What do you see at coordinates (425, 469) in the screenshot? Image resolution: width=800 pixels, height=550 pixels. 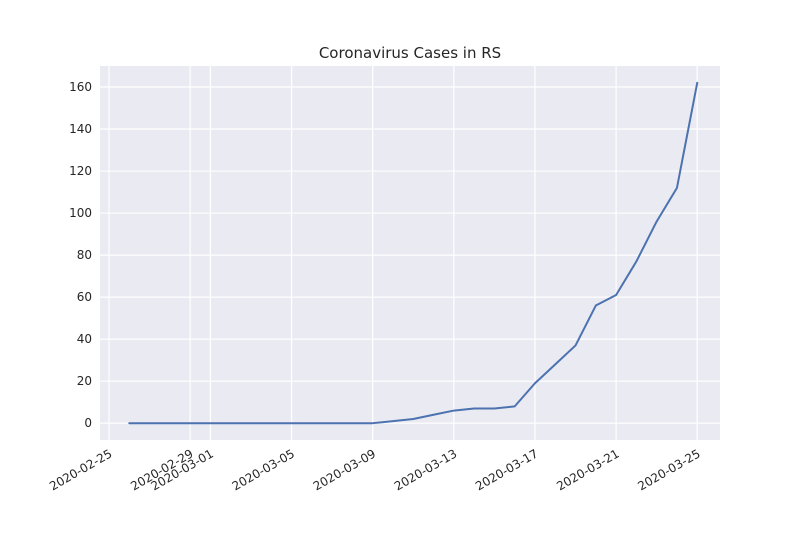 I see `x-tick-label: 2020-03-13` at bounding box center [425, 469].